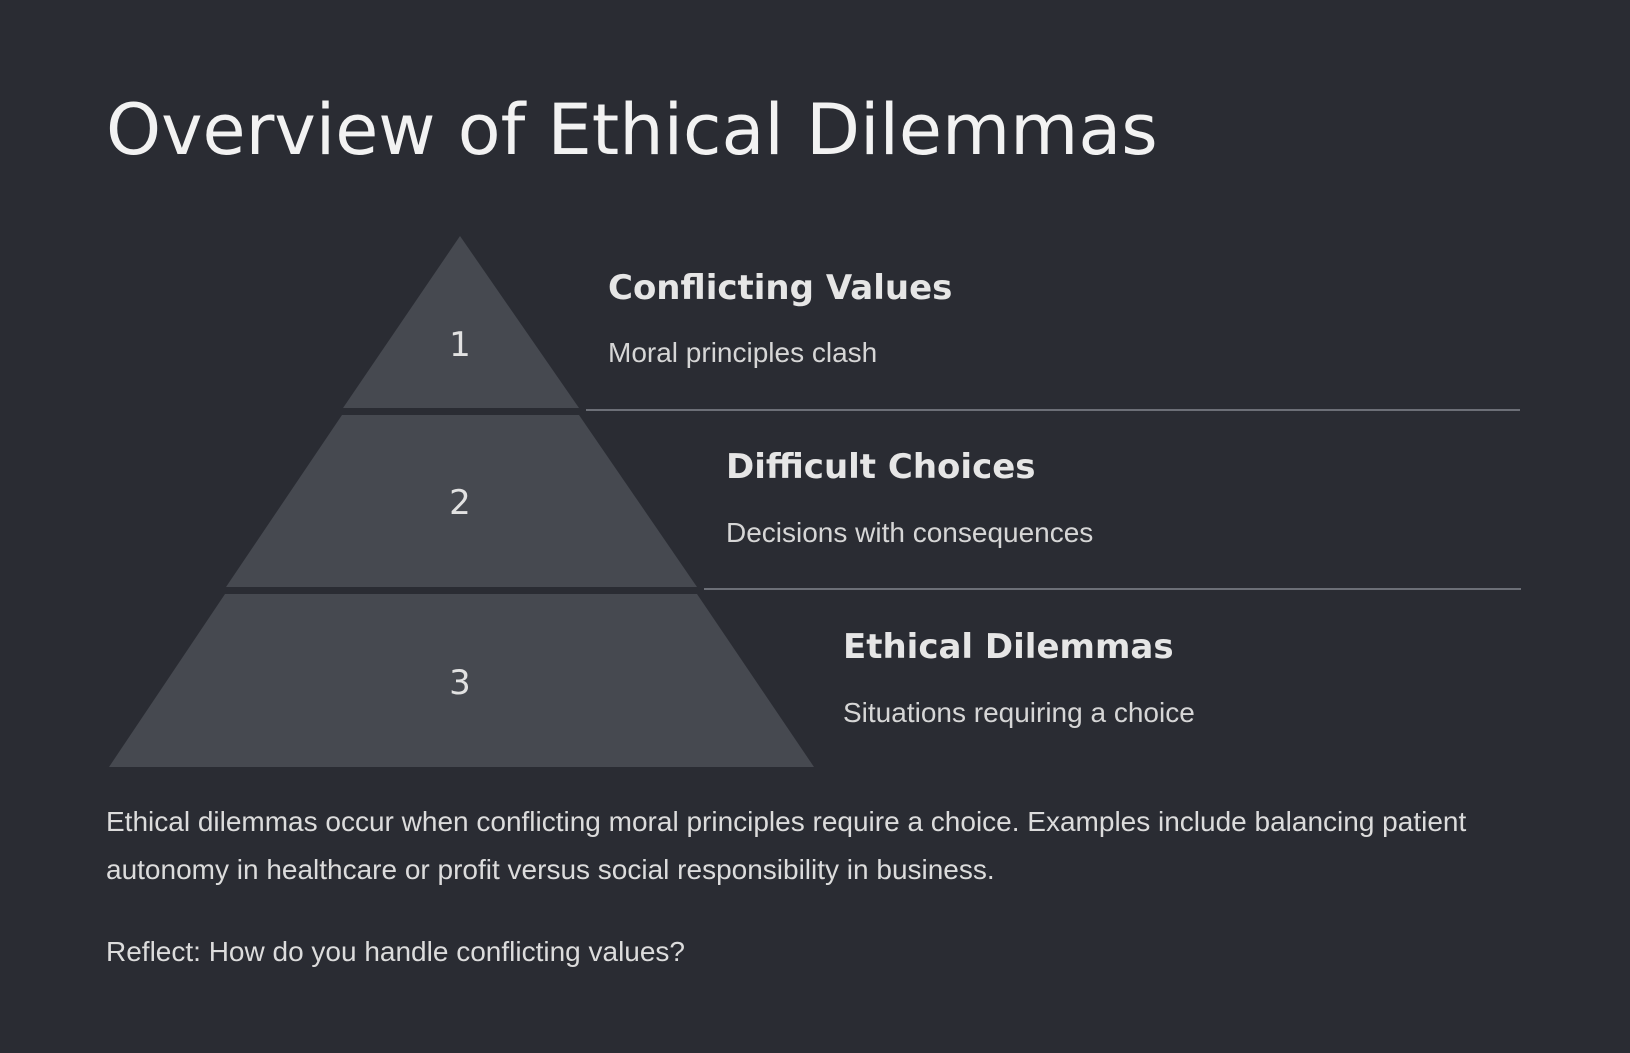  I want to click on tier-2-divider, so click(1112, 589).